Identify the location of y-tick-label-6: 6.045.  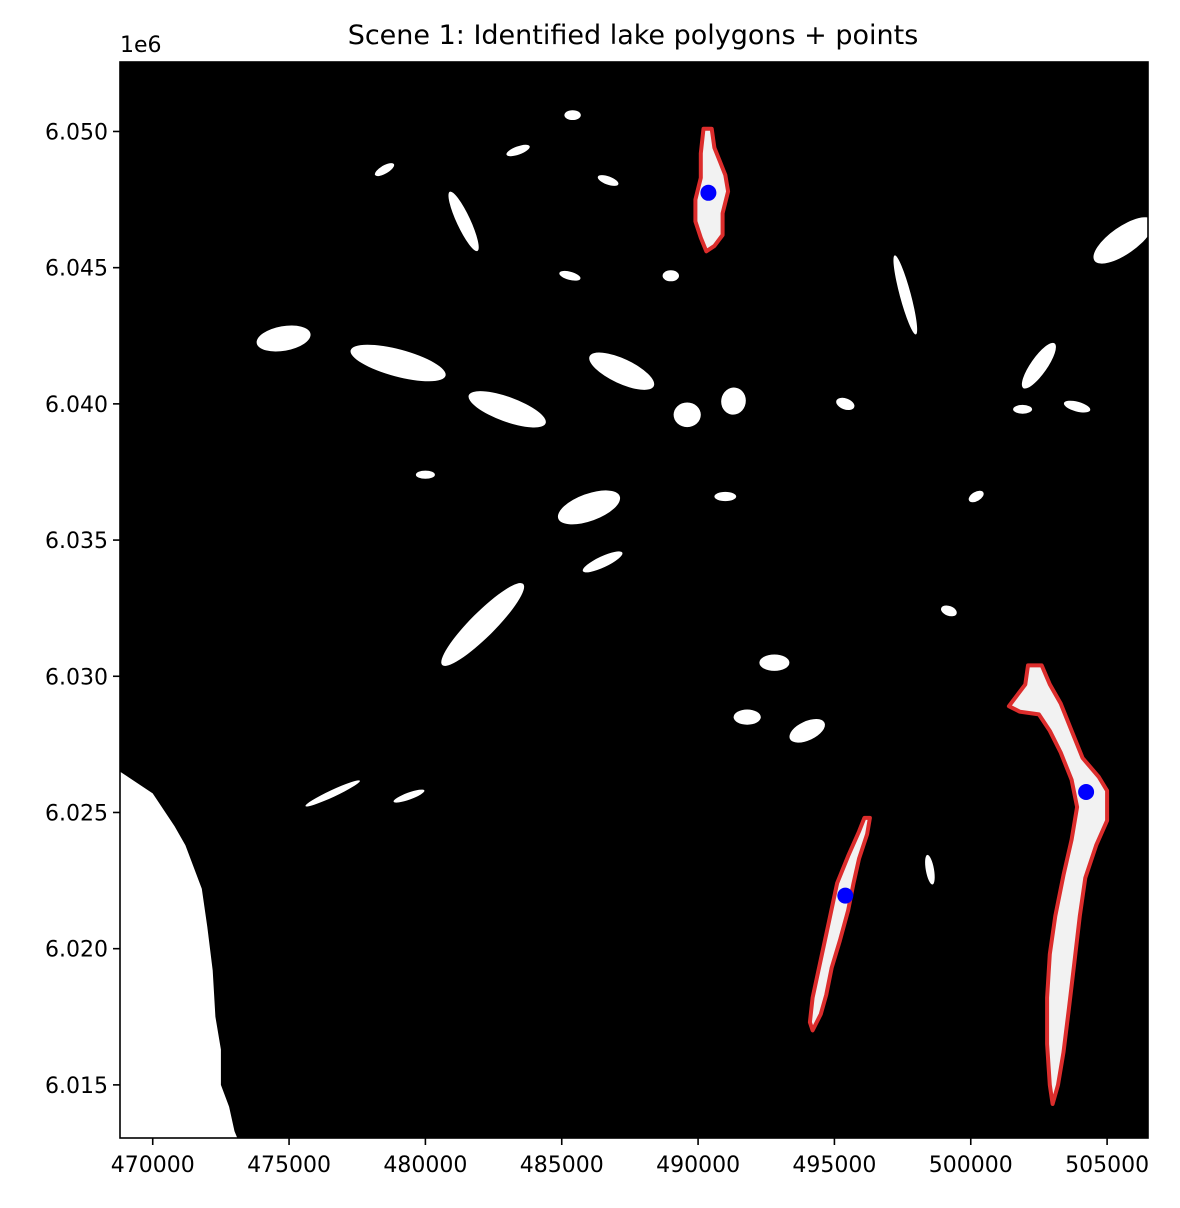
(76, 269).